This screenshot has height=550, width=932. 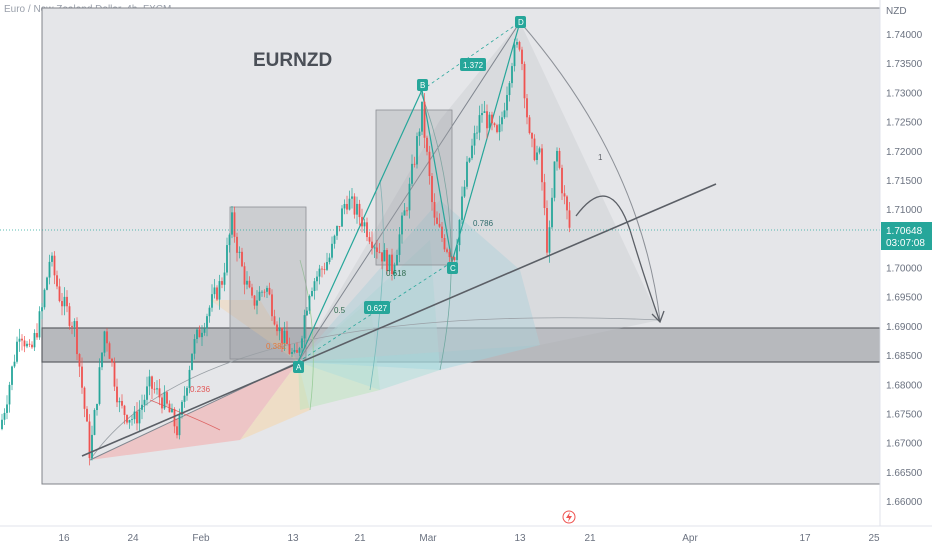 I want to click on svg-text: 1.70648, so click(x=904, y=231).